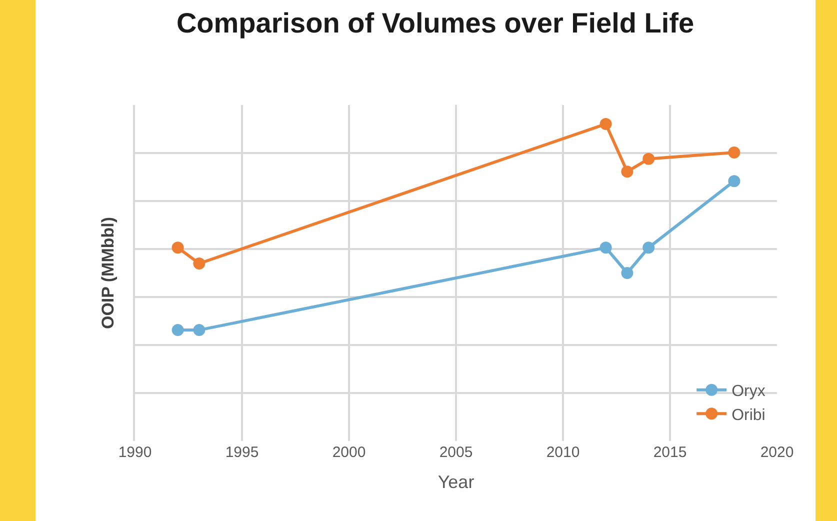 This screenshot has width=837, height=521. I want to click on x-tick-label: 2005, so click(456, 452).